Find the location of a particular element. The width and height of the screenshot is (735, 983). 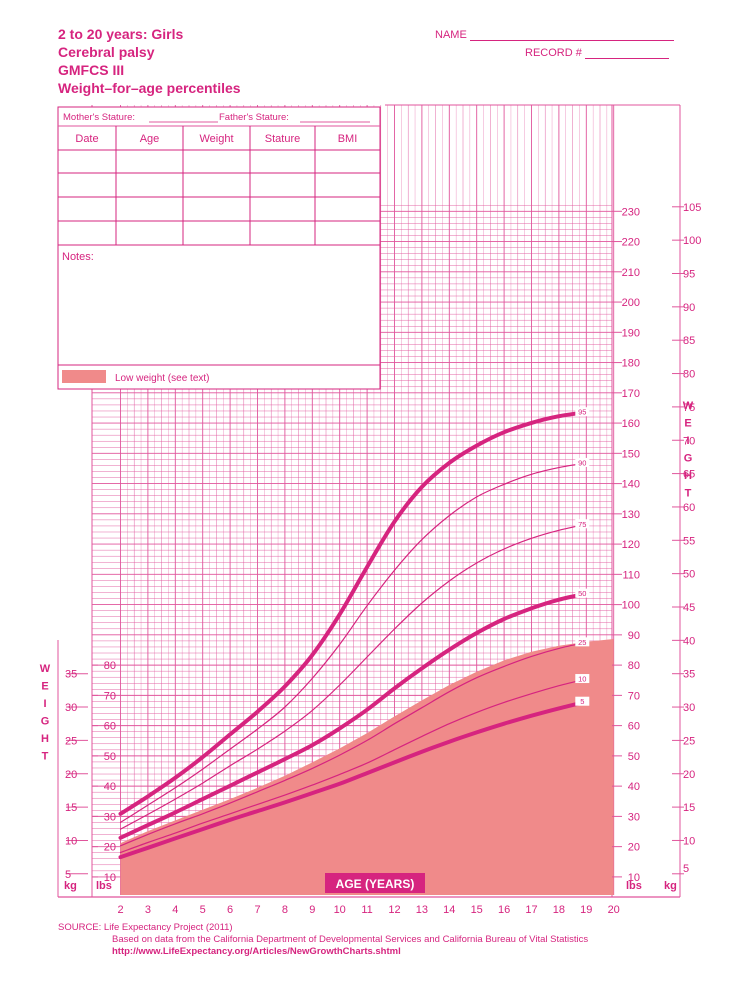

lbs-tick-label: 190 is located at coordinates (631, 333).